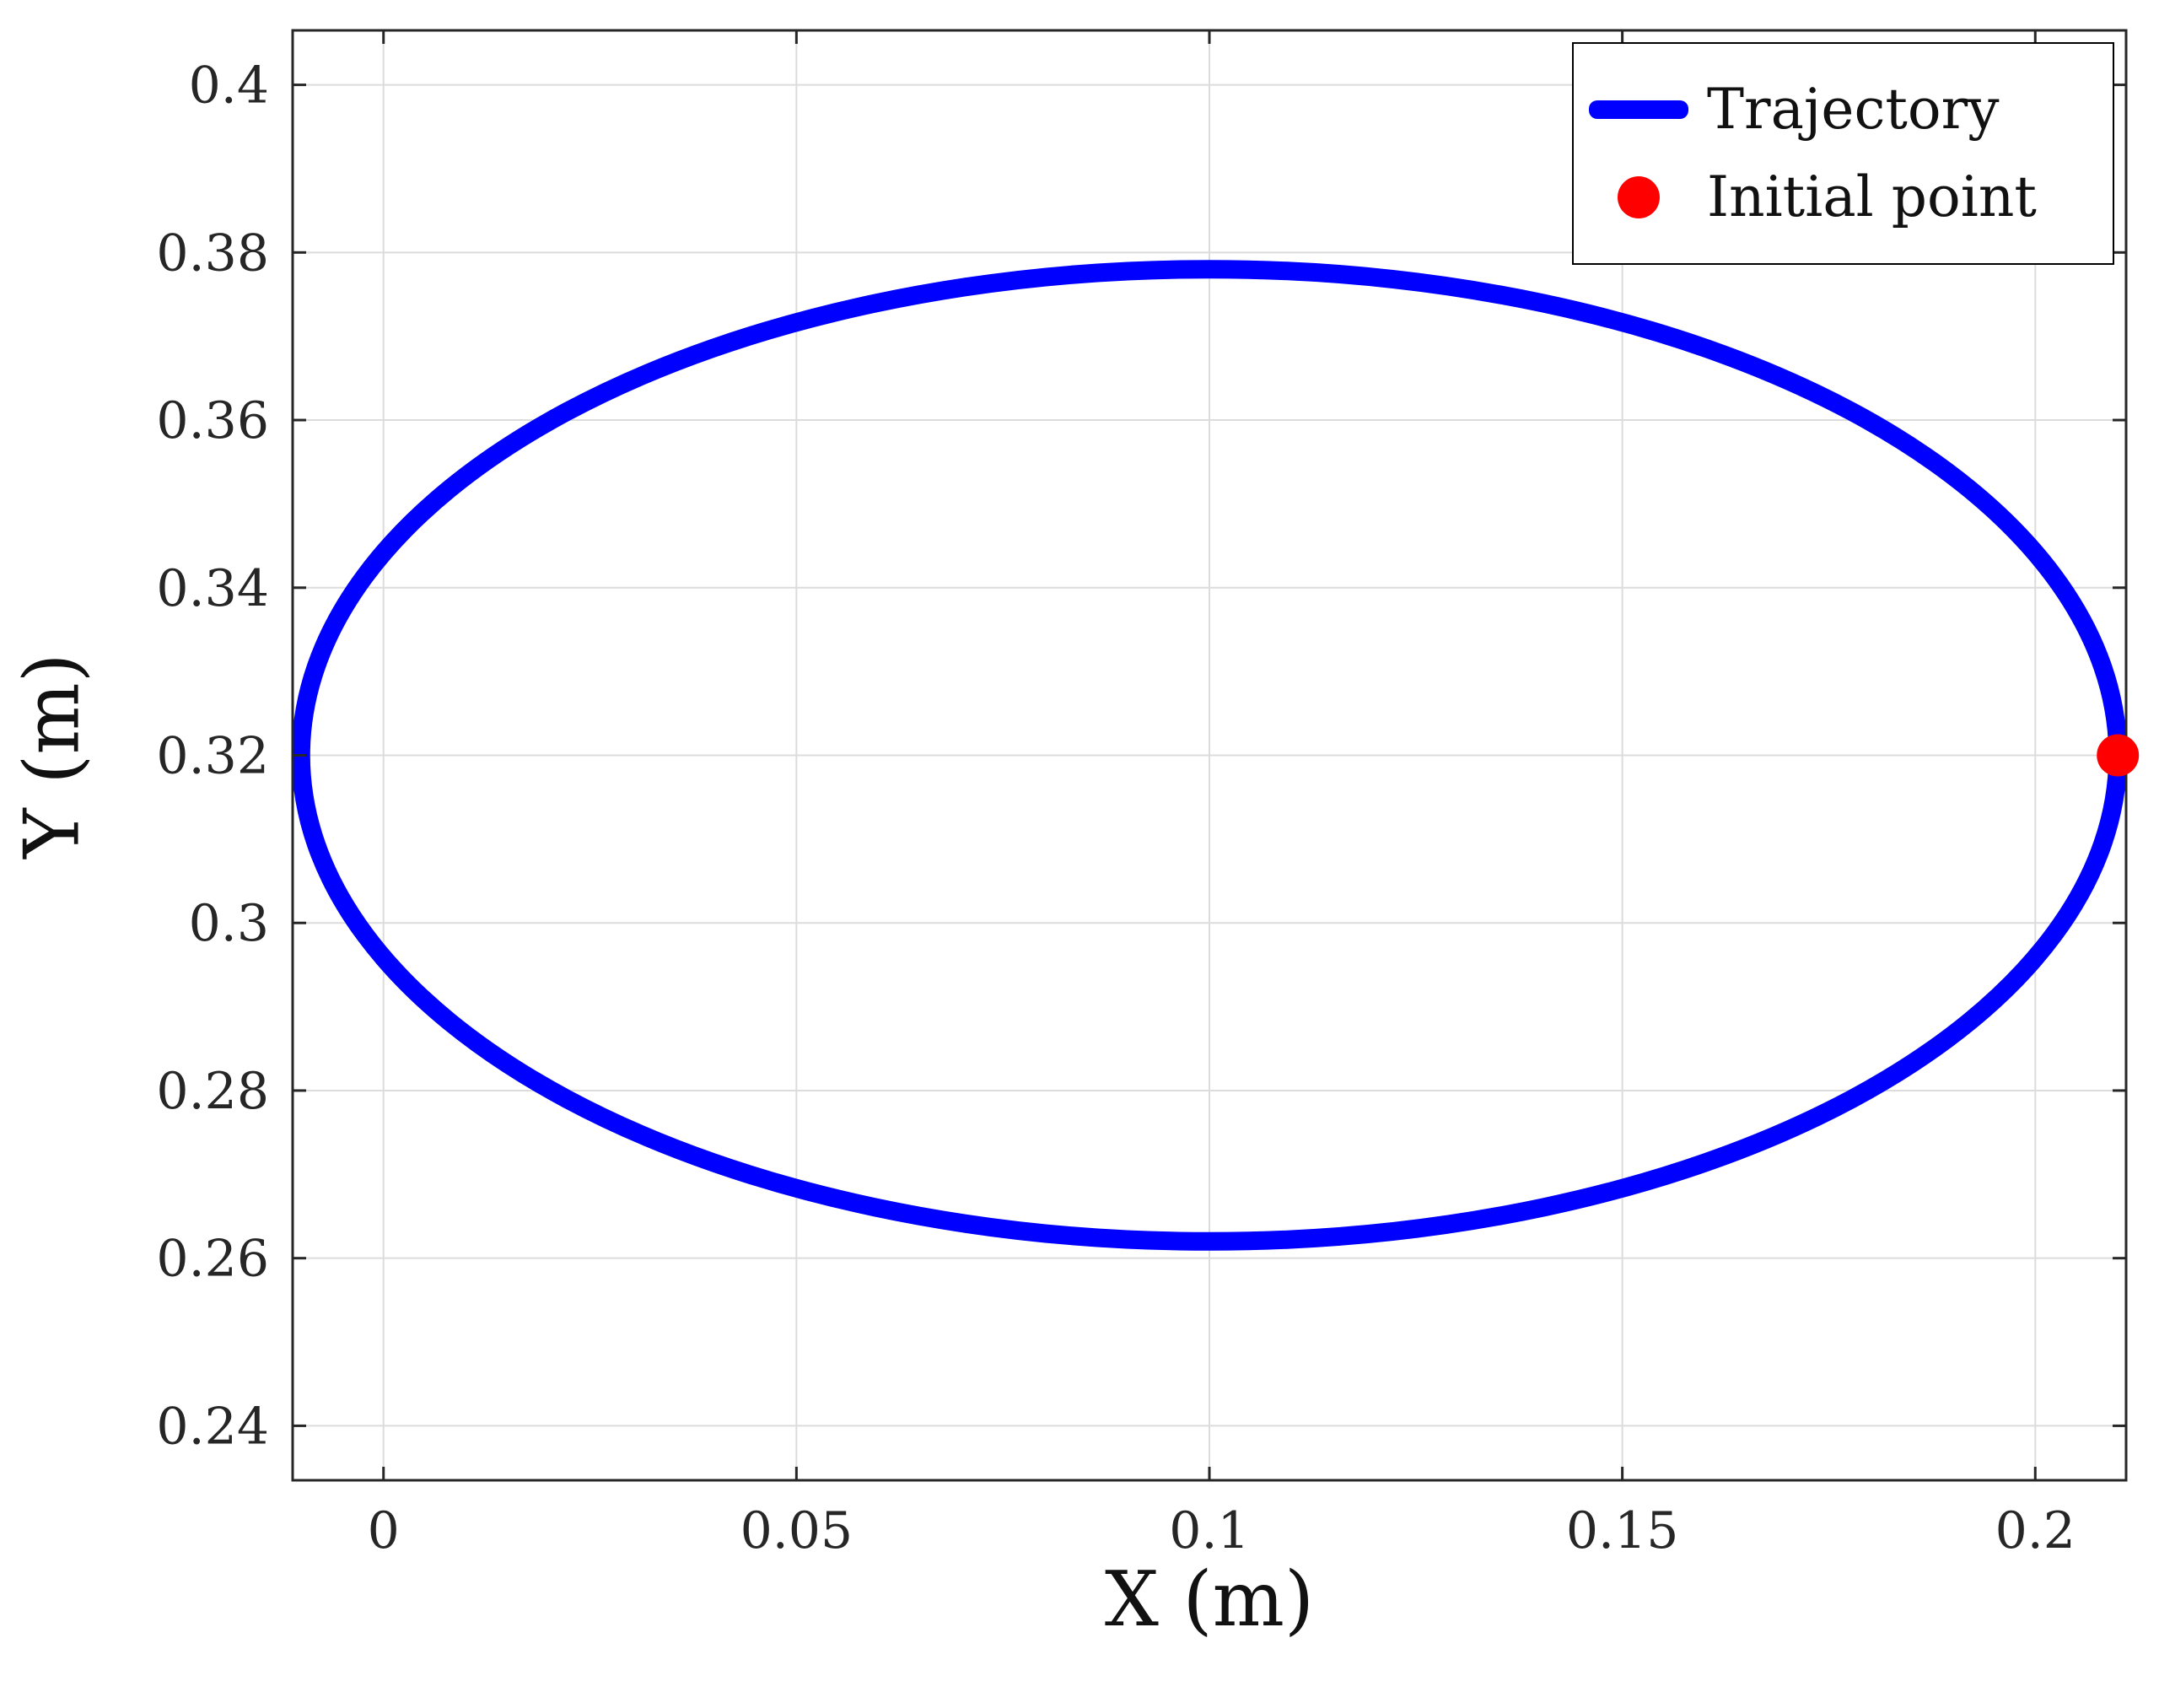 Image resolution: width=2159 pixels, height=1708 pixels. What do you see at coordinates (1209, 1530) in the screenshot?
I see `x-tick-label: 0.1` at bounding box center [1209, 1530].